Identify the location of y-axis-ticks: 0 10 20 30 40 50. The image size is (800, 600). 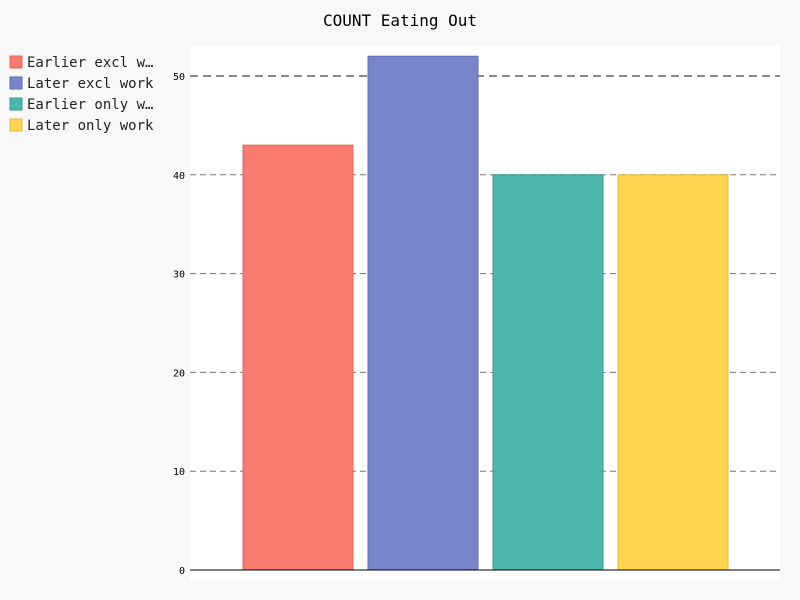
(179, 324).